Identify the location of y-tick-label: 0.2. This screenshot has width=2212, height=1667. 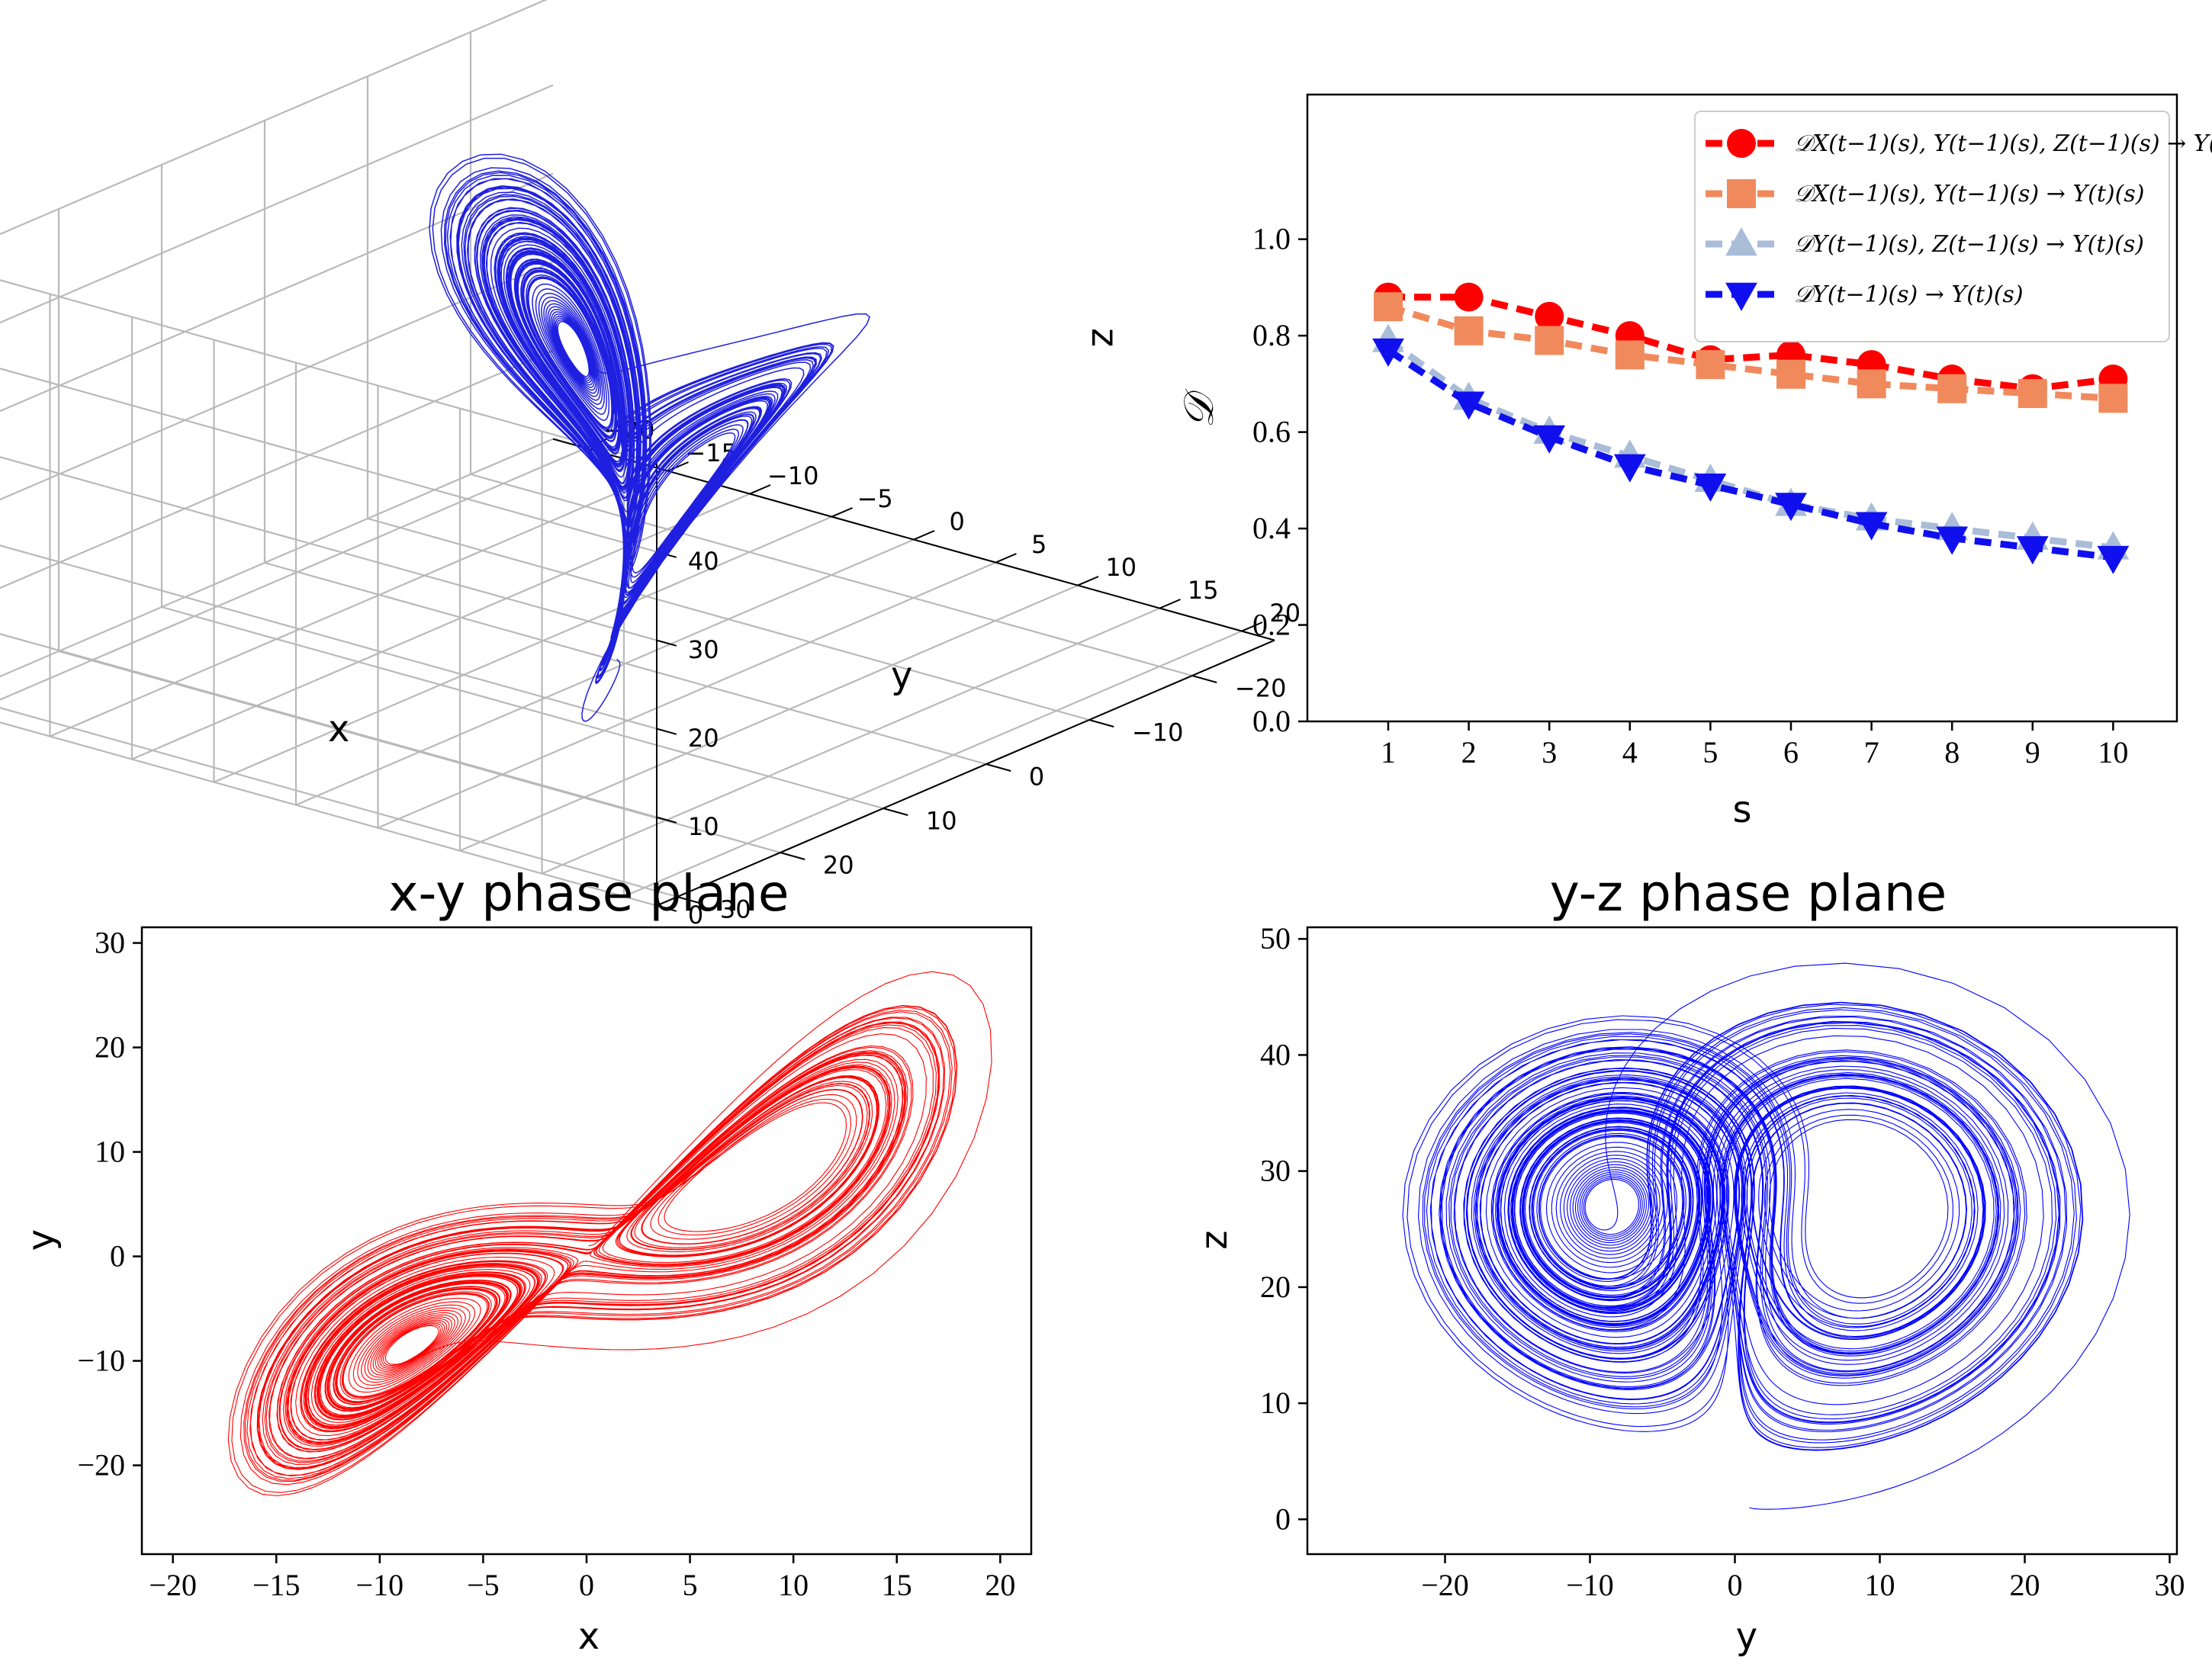
(1271, 625).